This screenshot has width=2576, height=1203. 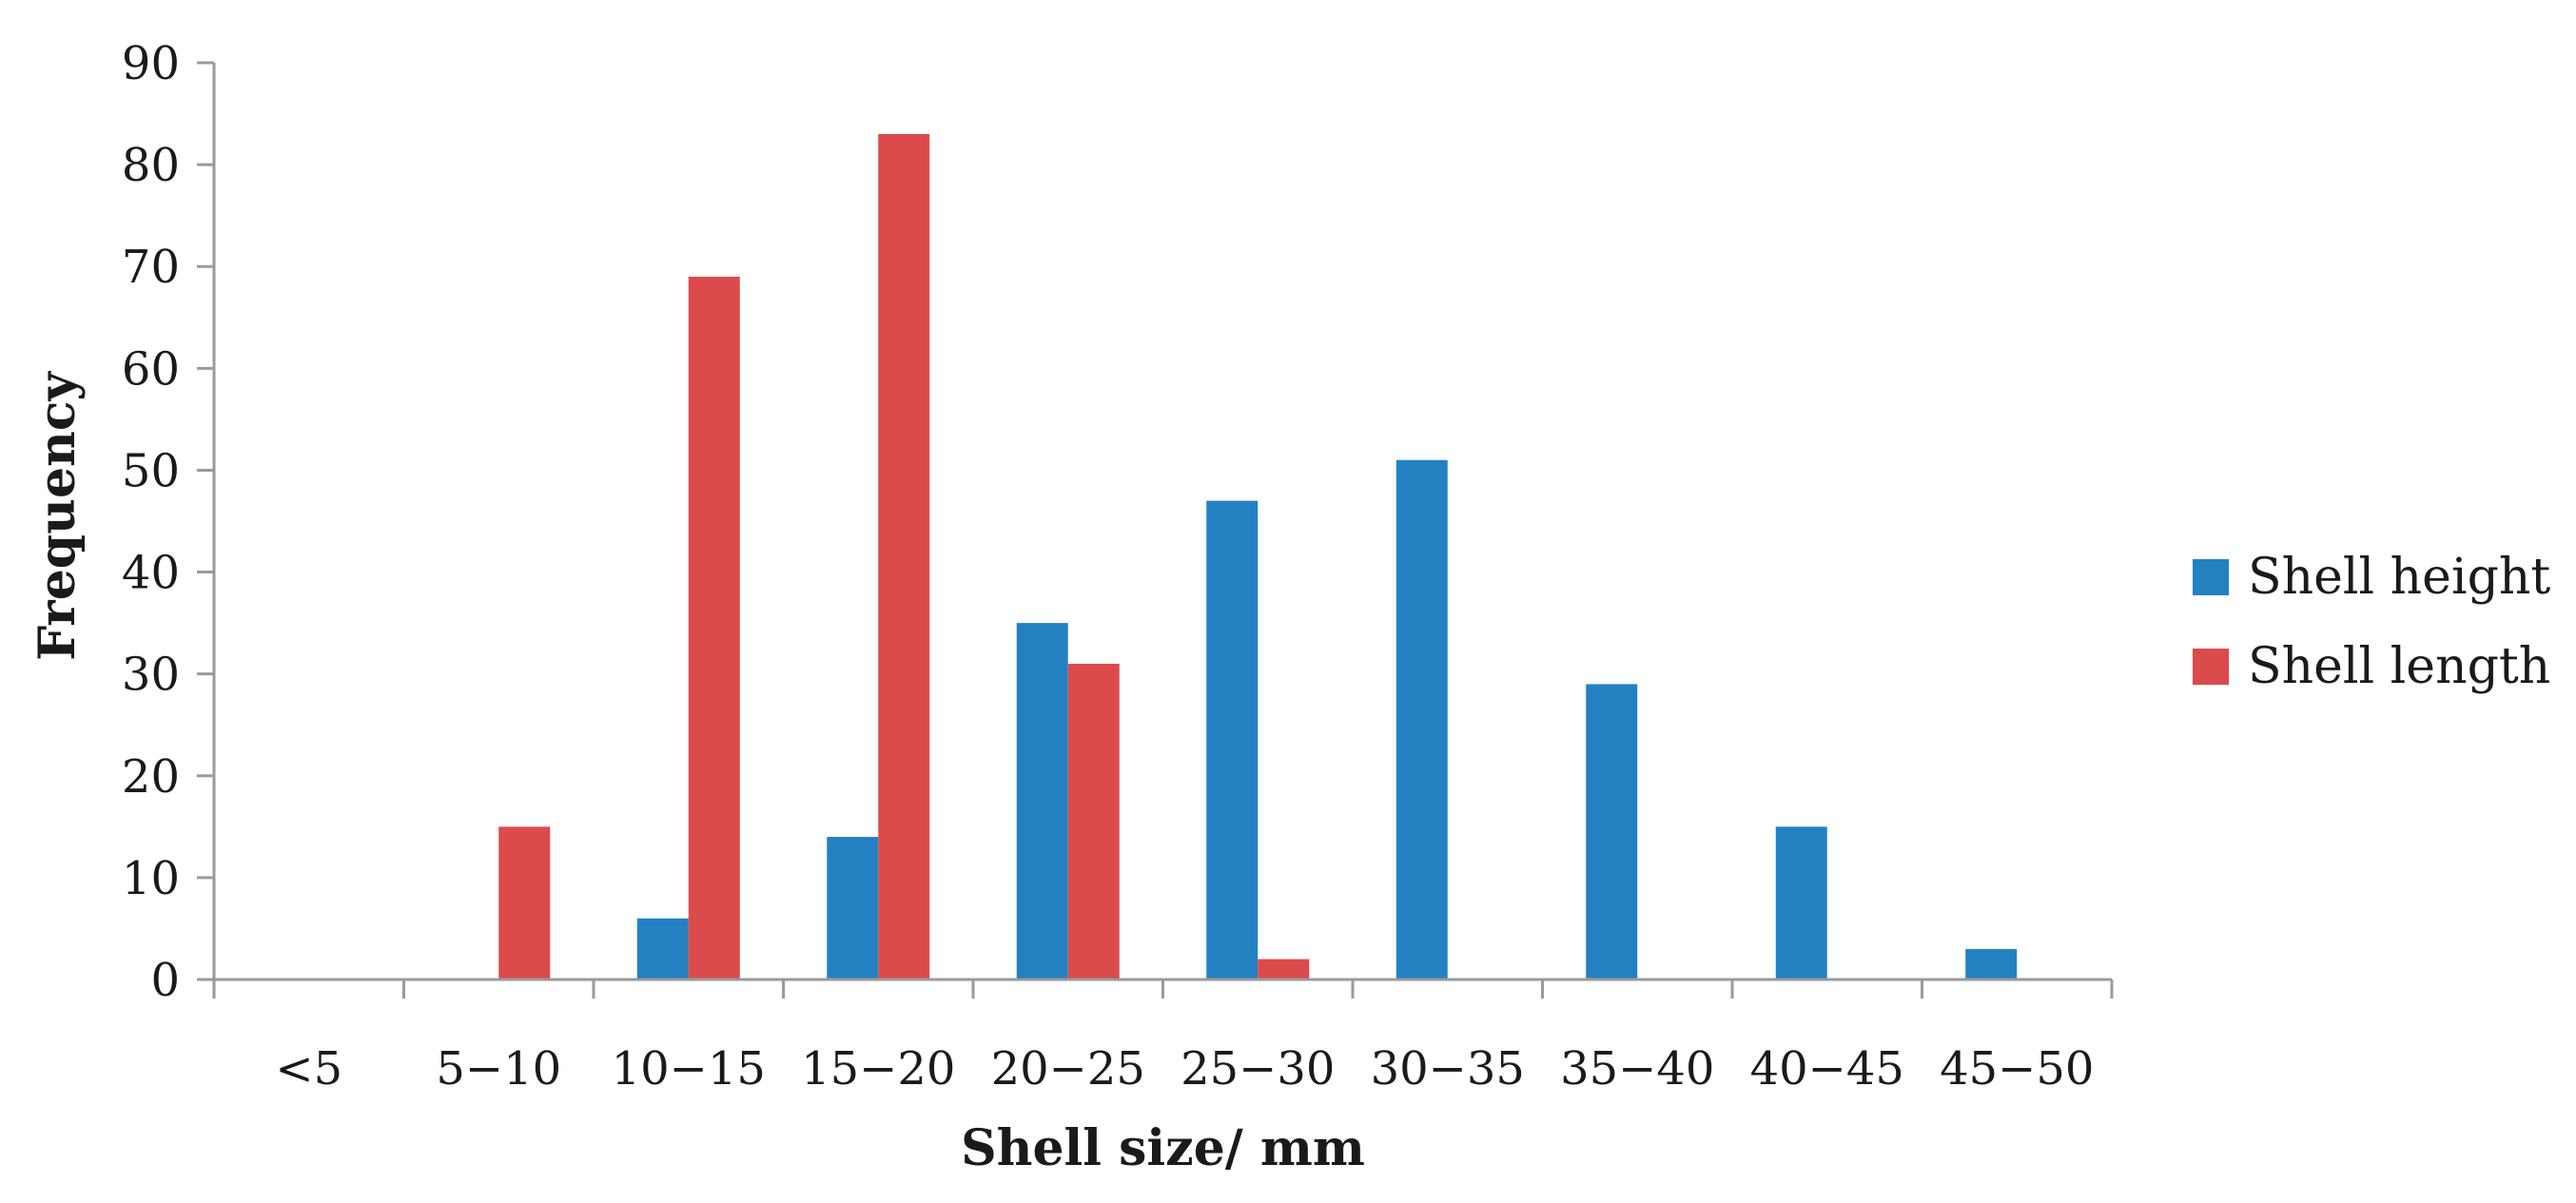 I want to click on legend-label: Shell length, so click(x=2399, y=666).